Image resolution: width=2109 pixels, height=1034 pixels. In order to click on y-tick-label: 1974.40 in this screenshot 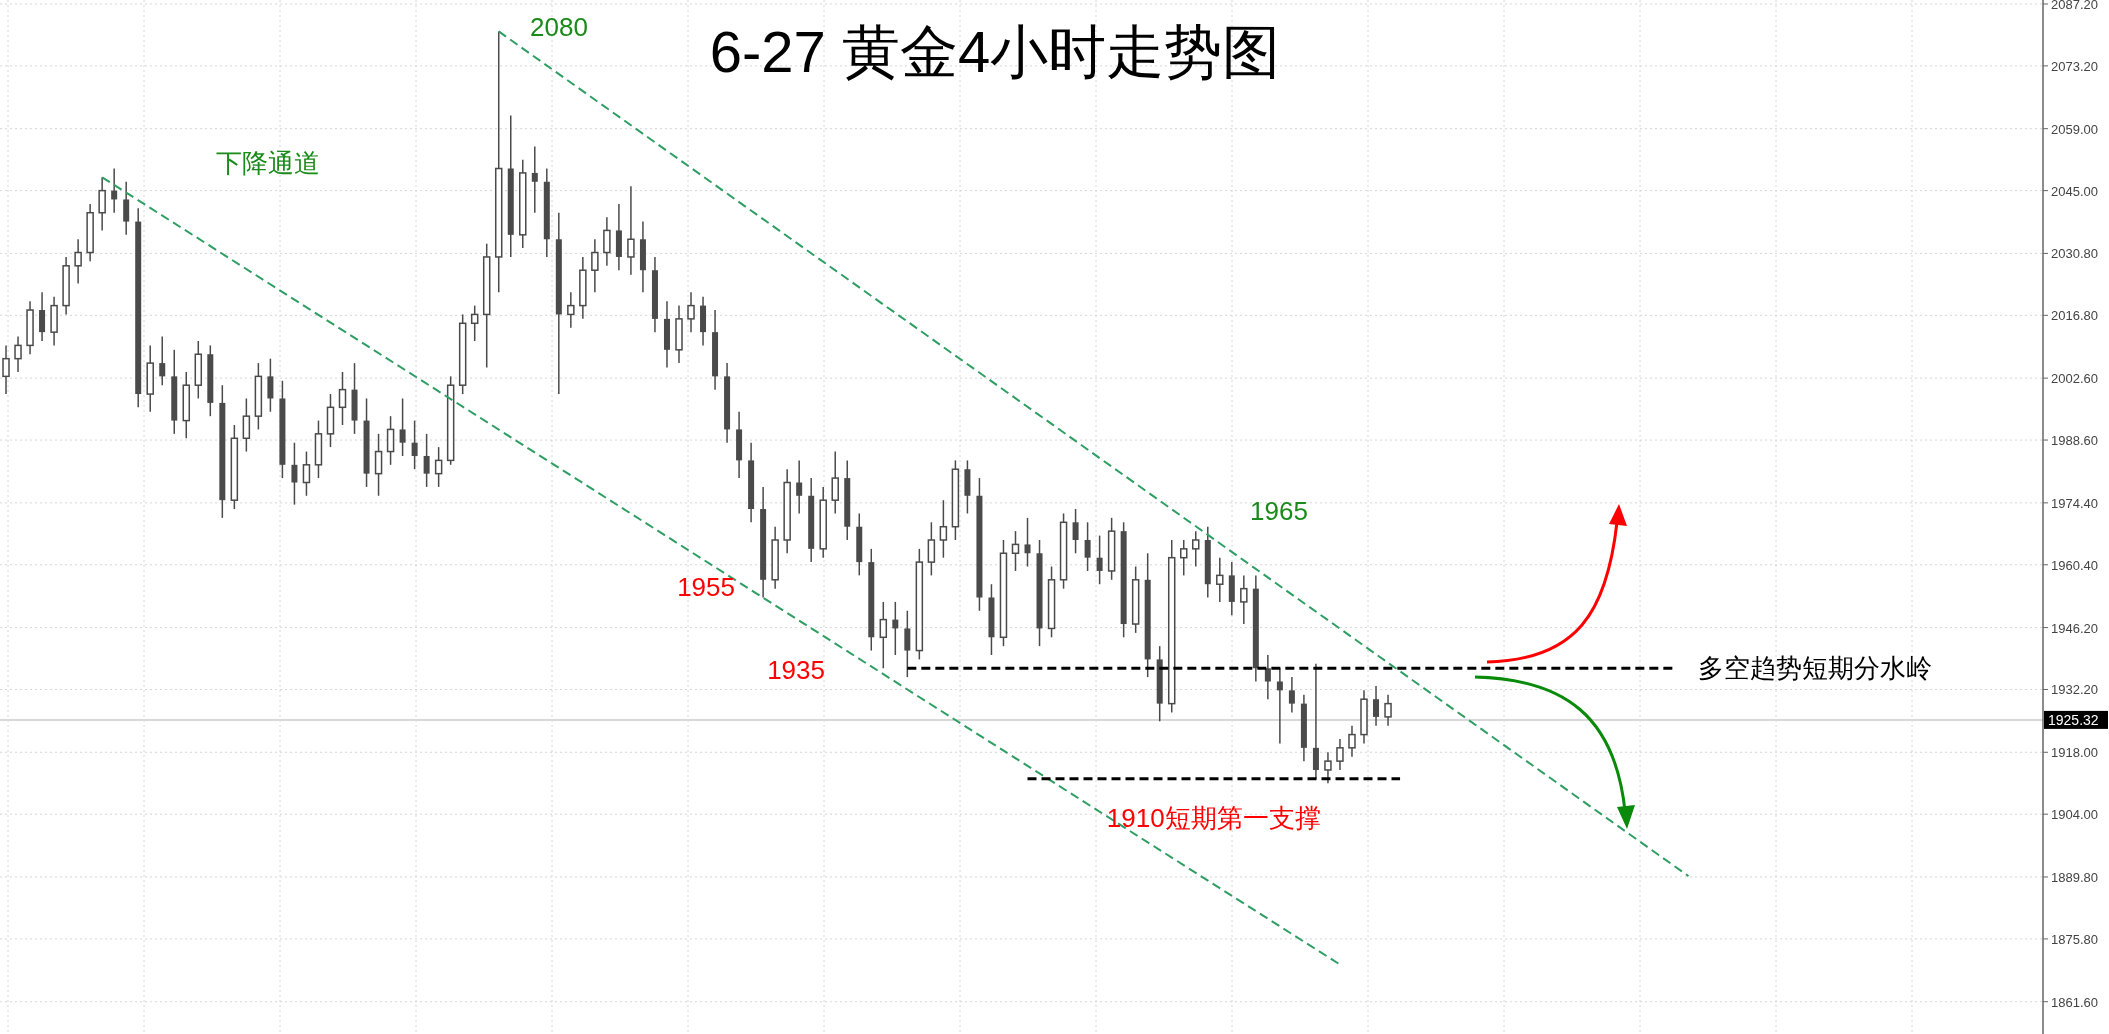, I will do `click(2074, 503)`.